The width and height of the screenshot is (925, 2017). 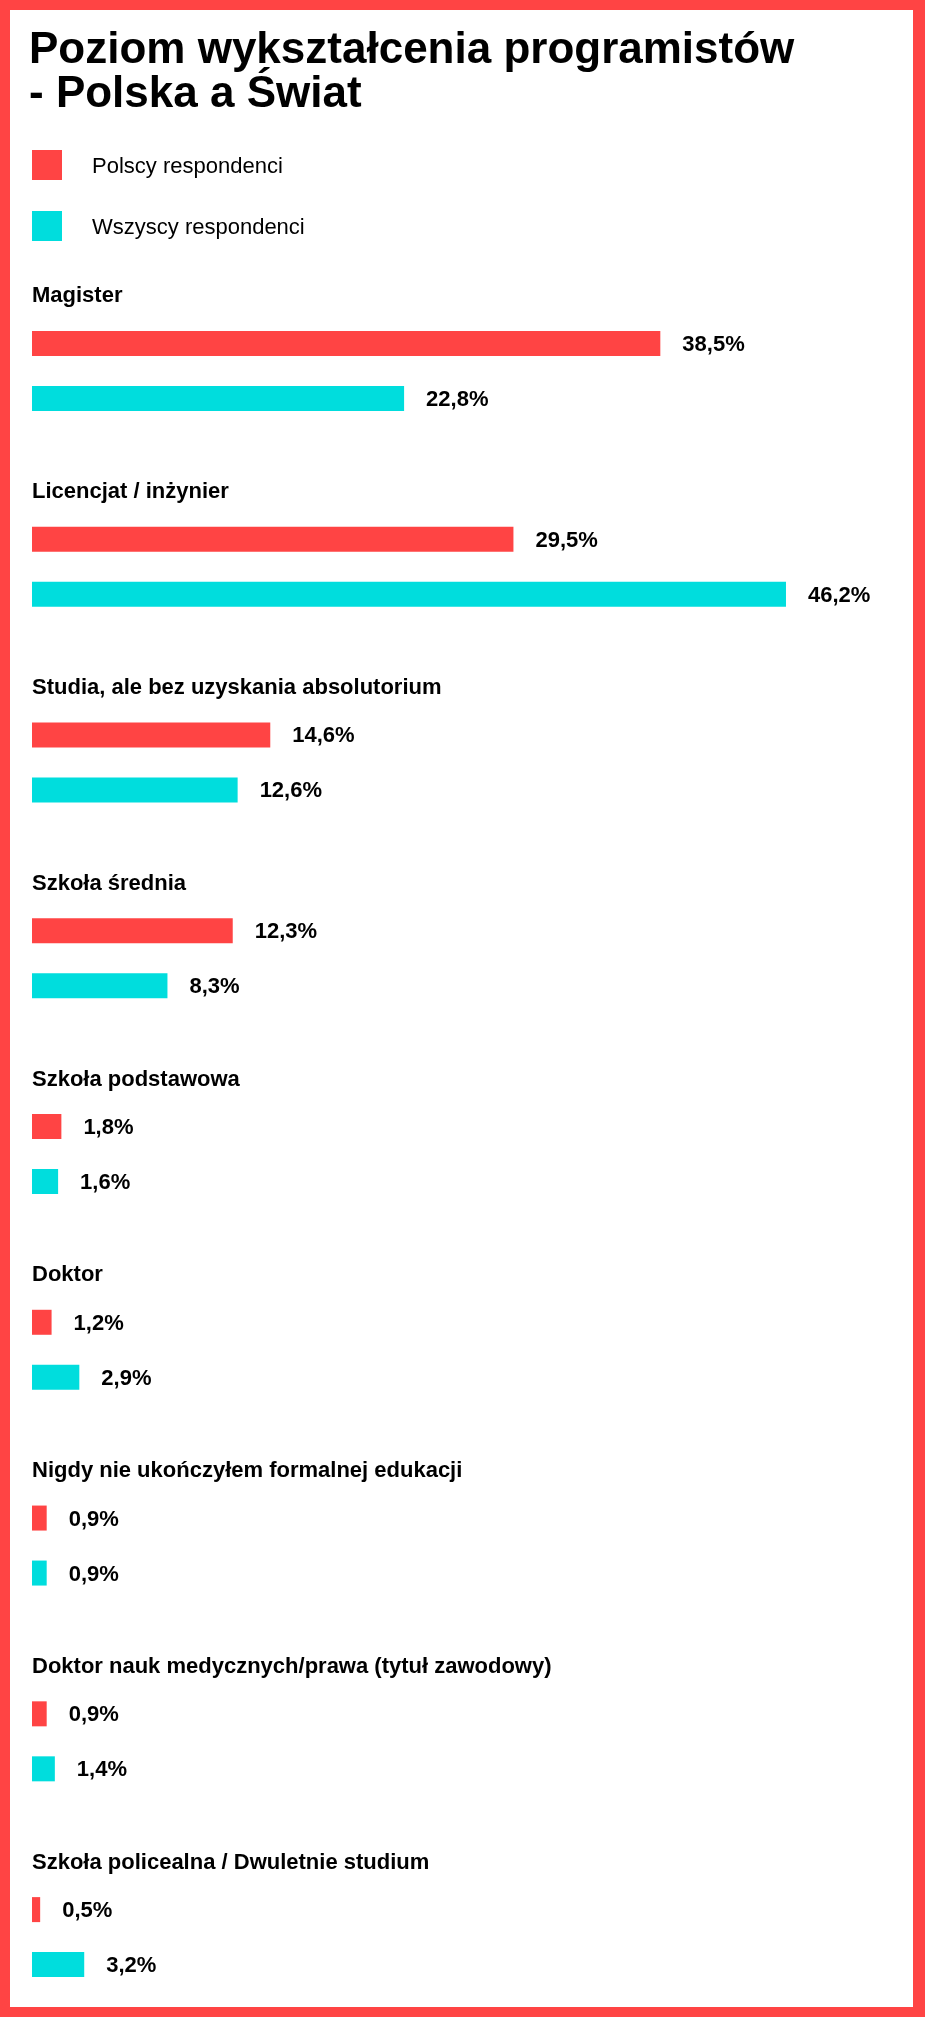 I want to click on legend-label: Polscy respondenci, so click(x=187, y=165).